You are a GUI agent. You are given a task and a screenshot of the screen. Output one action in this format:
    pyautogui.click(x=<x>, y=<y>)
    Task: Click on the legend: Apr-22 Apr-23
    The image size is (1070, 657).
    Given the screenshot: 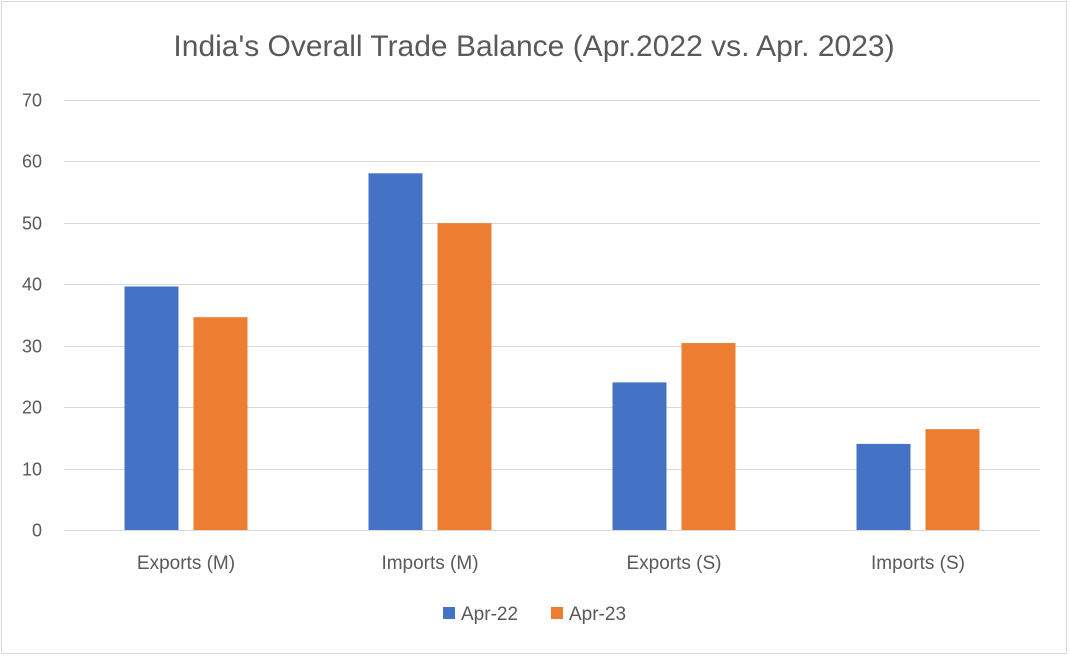 What is the action you would take?
    pyautogui.click(x=534, y=614)
    